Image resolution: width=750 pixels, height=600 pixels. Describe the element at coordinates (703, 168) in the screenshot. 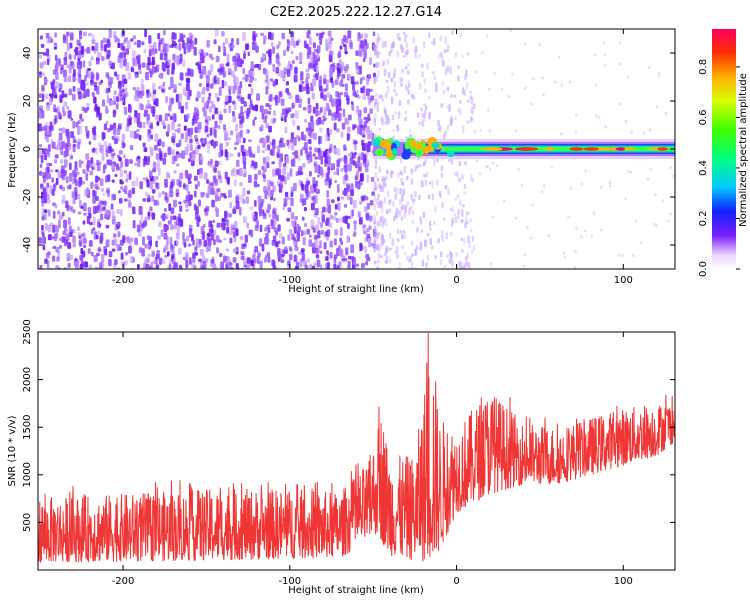

I see `colorbar-tick-label: 0.4` at that location.